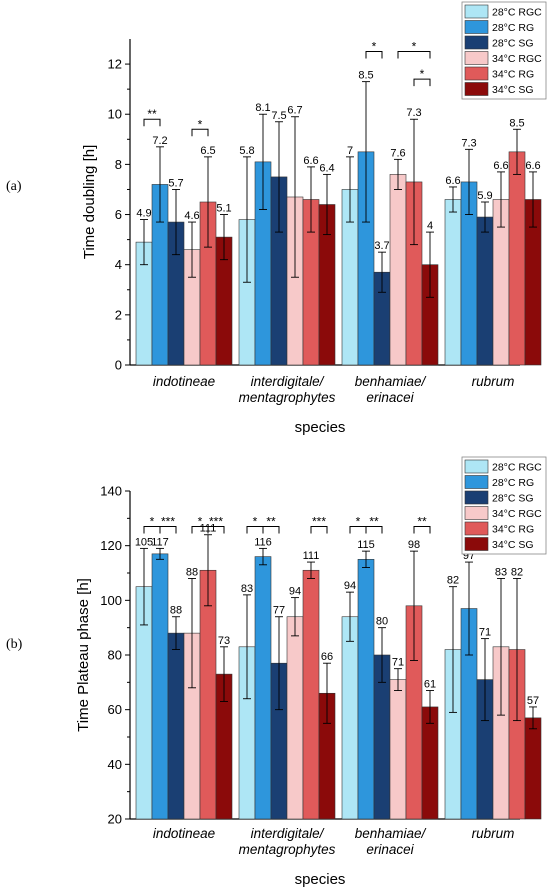  I want to click on y-tick-label: 2, so click(118, 314).